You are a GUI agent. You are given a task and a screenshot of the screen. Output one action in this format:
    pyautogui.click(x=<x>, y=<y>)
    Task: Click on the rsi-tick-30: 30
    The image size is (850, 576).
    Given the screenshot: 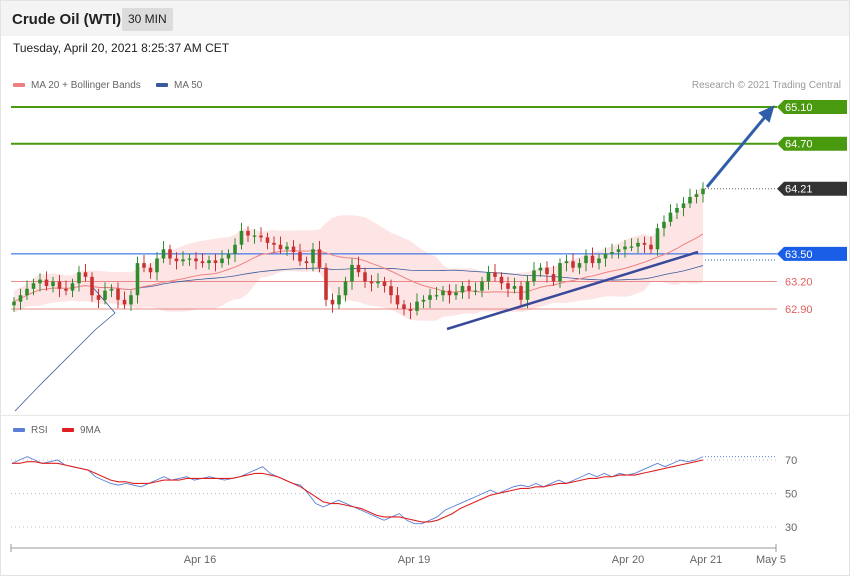 What is the action you would take?
    pyautogui.click(x=791, y=528)
    